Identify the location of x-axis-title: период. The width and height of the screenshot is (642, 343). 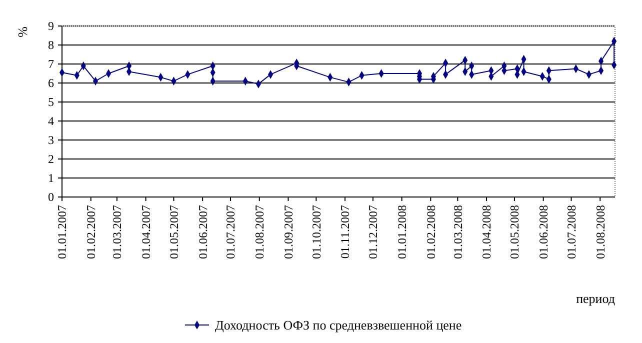
(596, 298).